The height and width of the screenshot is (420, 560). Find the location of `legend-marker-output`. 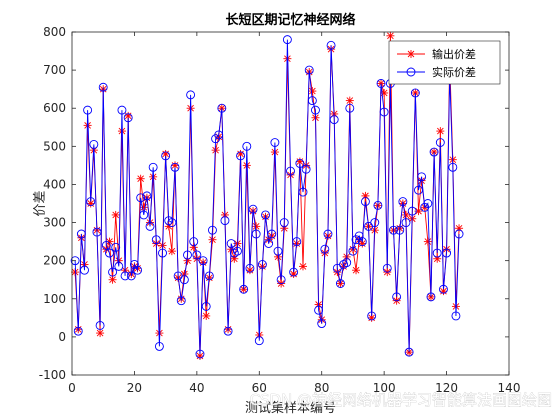

legend-marker-output is located at coordinates (411, 54).